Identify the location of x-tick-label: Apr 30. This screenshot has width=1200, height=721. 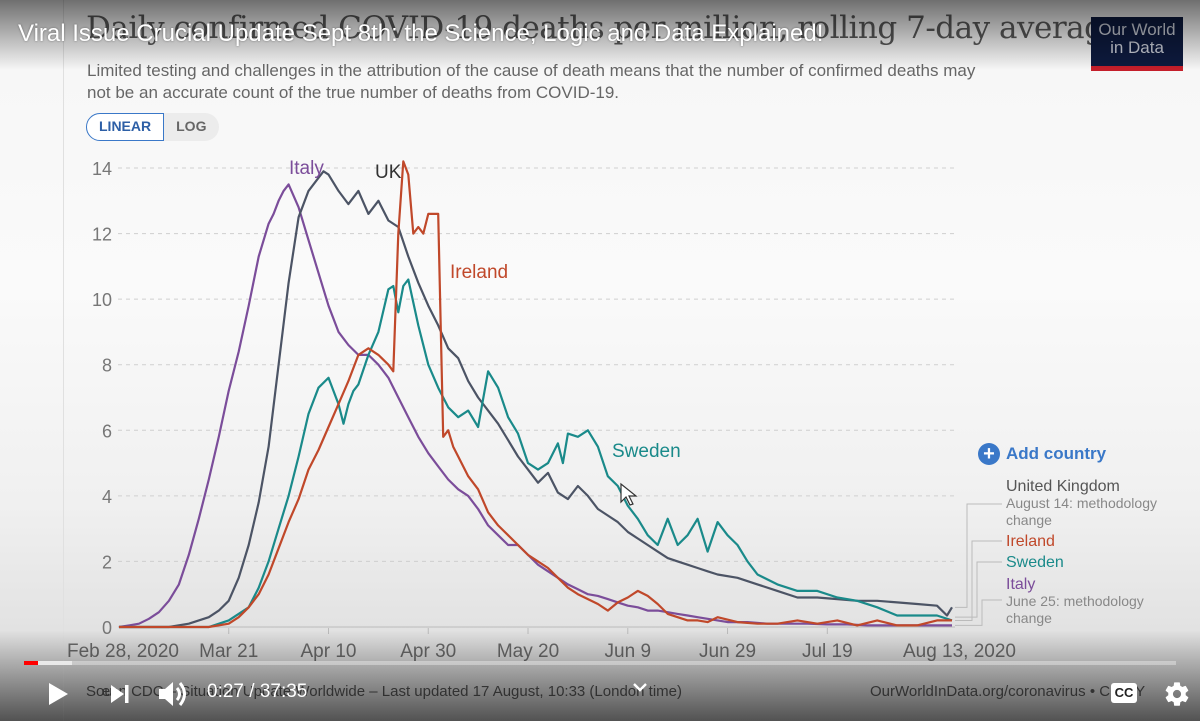
(428, 651).